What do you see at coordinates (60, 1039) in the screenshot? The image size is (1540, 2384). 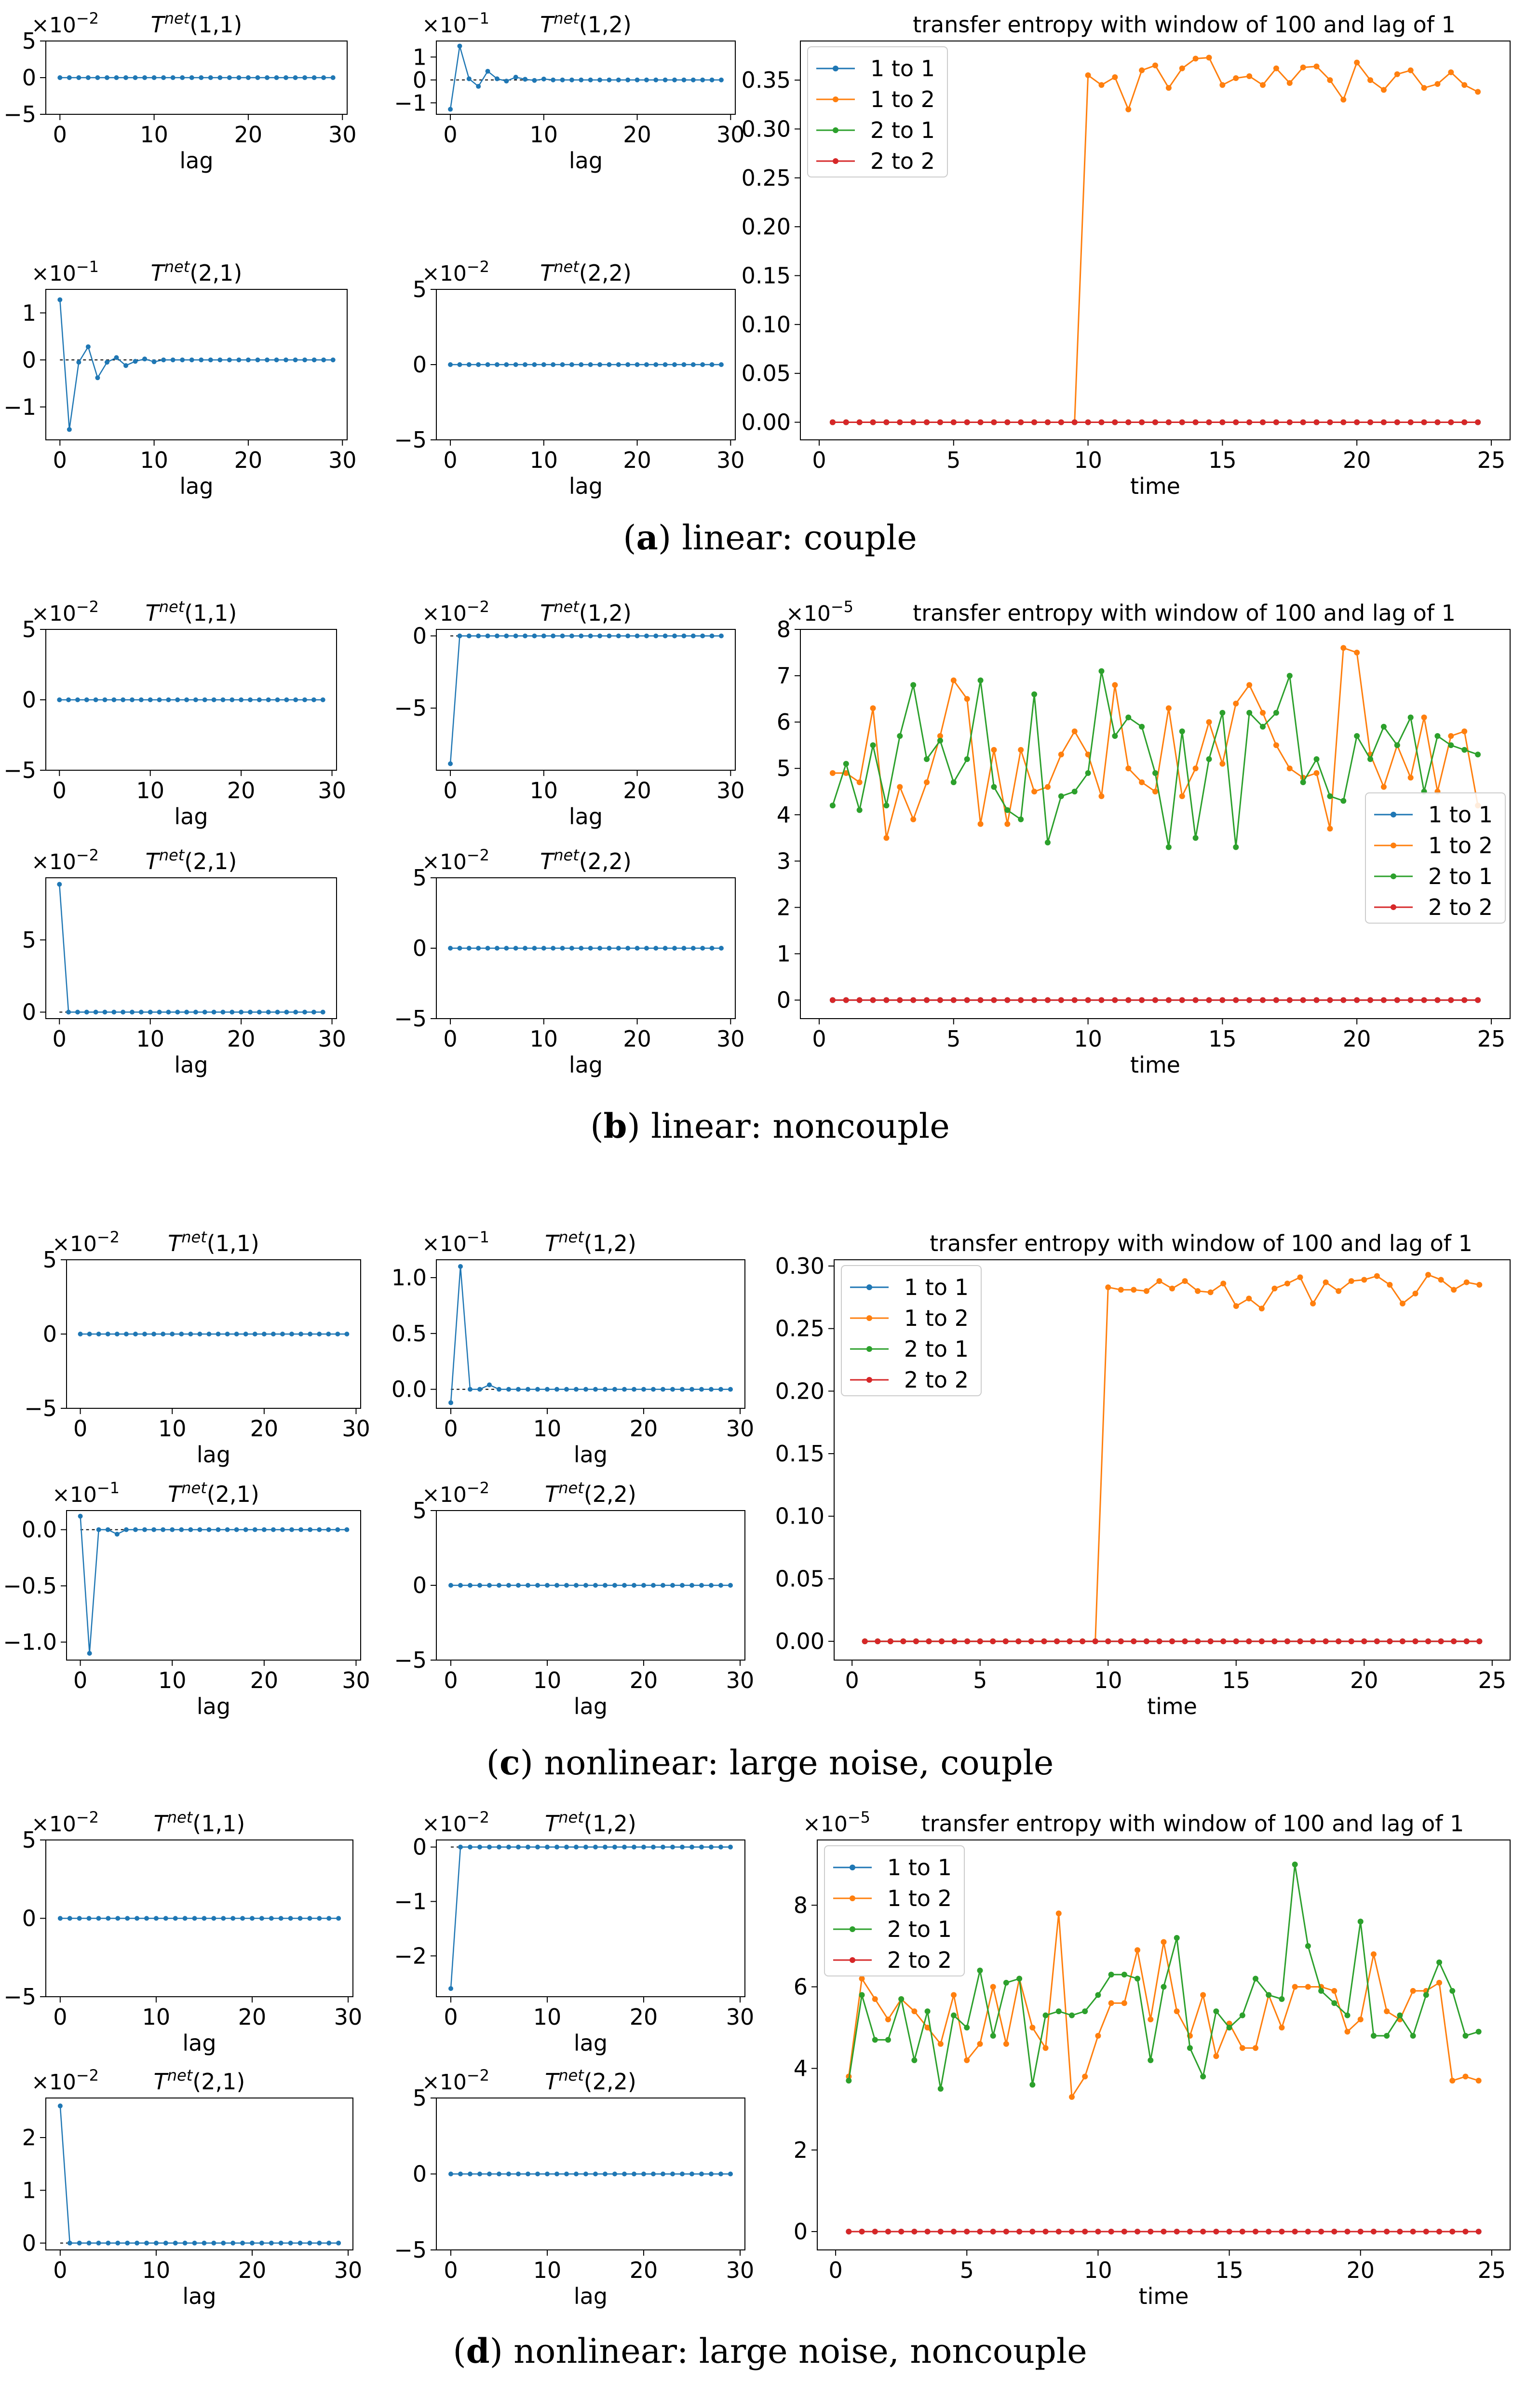 I see `panel-b-small-3-xtick-label: 0` at bounding box center [60, 1039].